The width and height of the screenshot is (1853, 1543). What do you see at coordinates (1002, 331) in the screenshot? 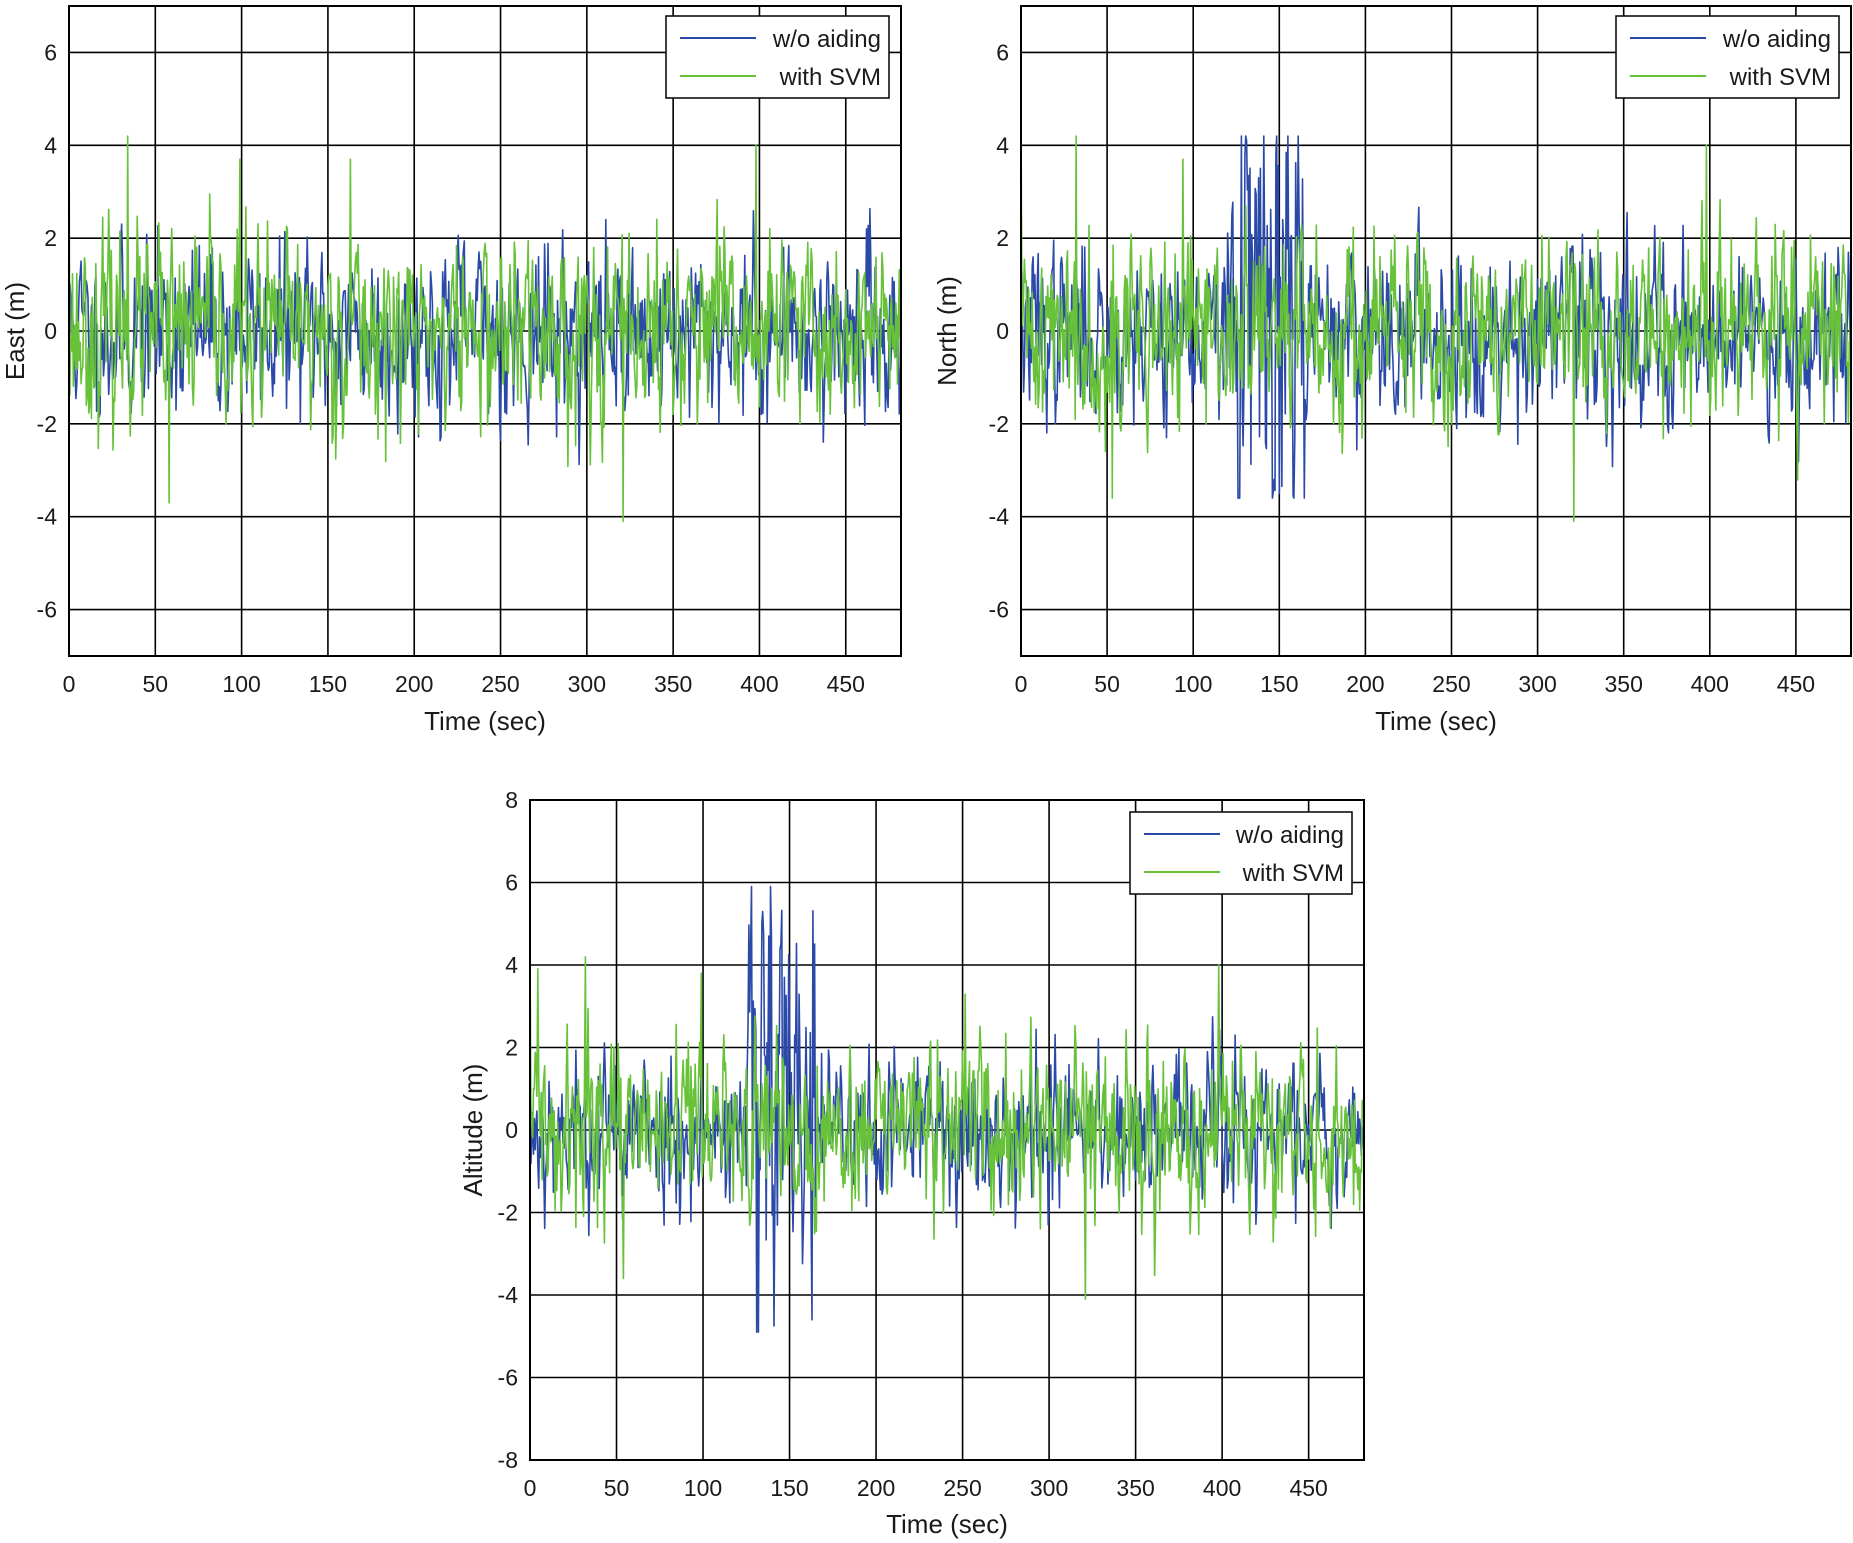
I see `north-y-tick-label: 0` at bounding box center [1002, 331].